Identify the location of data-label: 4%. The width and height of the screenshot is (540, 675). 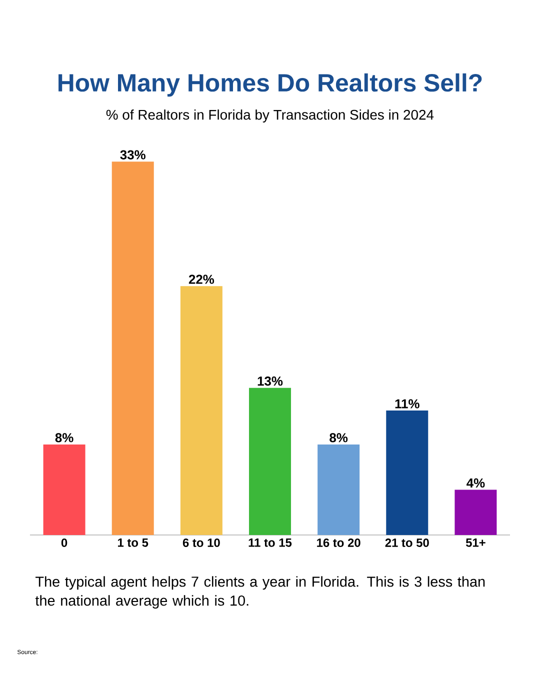
(475, 483).